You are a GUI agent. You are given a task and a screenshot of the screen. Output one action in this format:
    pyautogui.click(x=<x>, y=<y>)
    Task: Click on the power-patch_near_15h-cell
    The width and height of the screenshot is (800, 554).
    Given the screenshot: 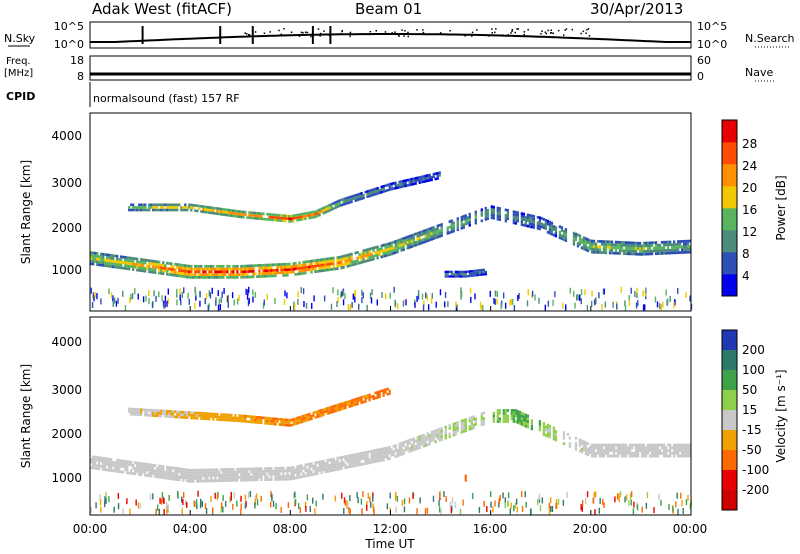 What is the action you would take?
    pyautogui.click(x=459, y=276)
    